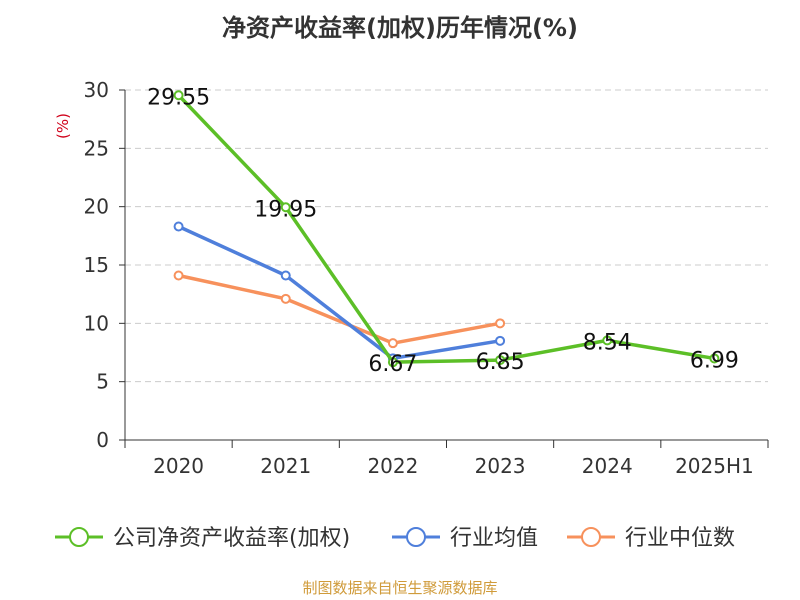  What do you see at coordinates (178, 466) in the screenshot?
I see `x-tick-label: 2020` at bounding box center [178, 466].